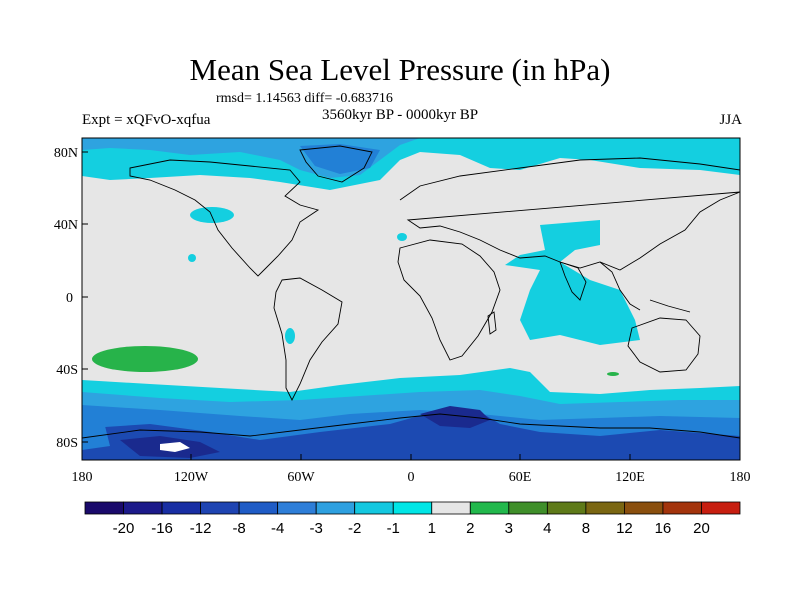 The width and height of the screenshot is (800, 600). What do you see at coordinates (411, 528) in the screenshot?
I see `colorbar-labels: -20 -16 -12 -8 -4 -3 -2 -1 1 2 3 4 8 12 16 20` at bounding box center [411, 528].